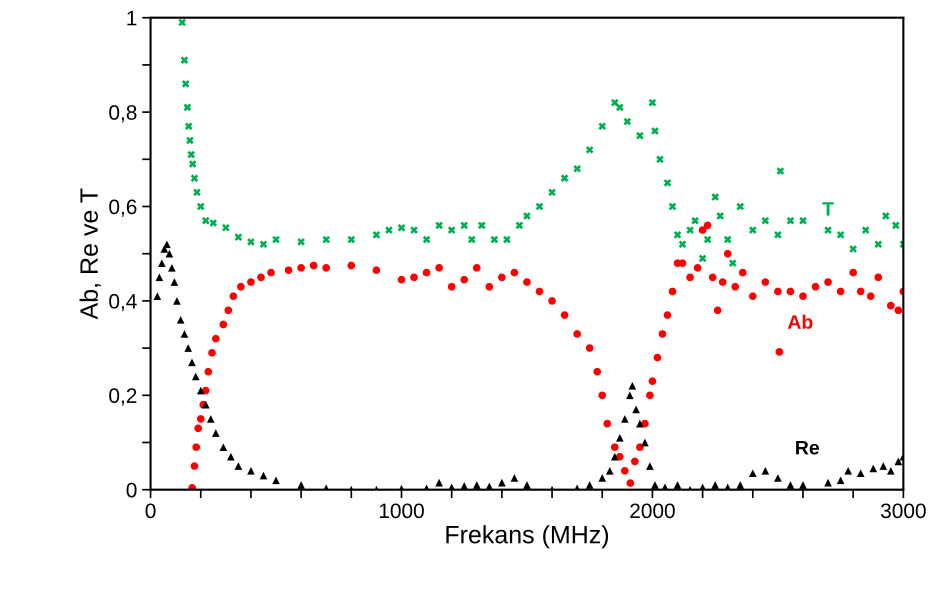 Image resolution: width=941 pixels, height=590 pixels. Describe the element at coordinates (527, 536) in the screenshot. I see `x-axis-title: Frekans (MHz)` at that location.